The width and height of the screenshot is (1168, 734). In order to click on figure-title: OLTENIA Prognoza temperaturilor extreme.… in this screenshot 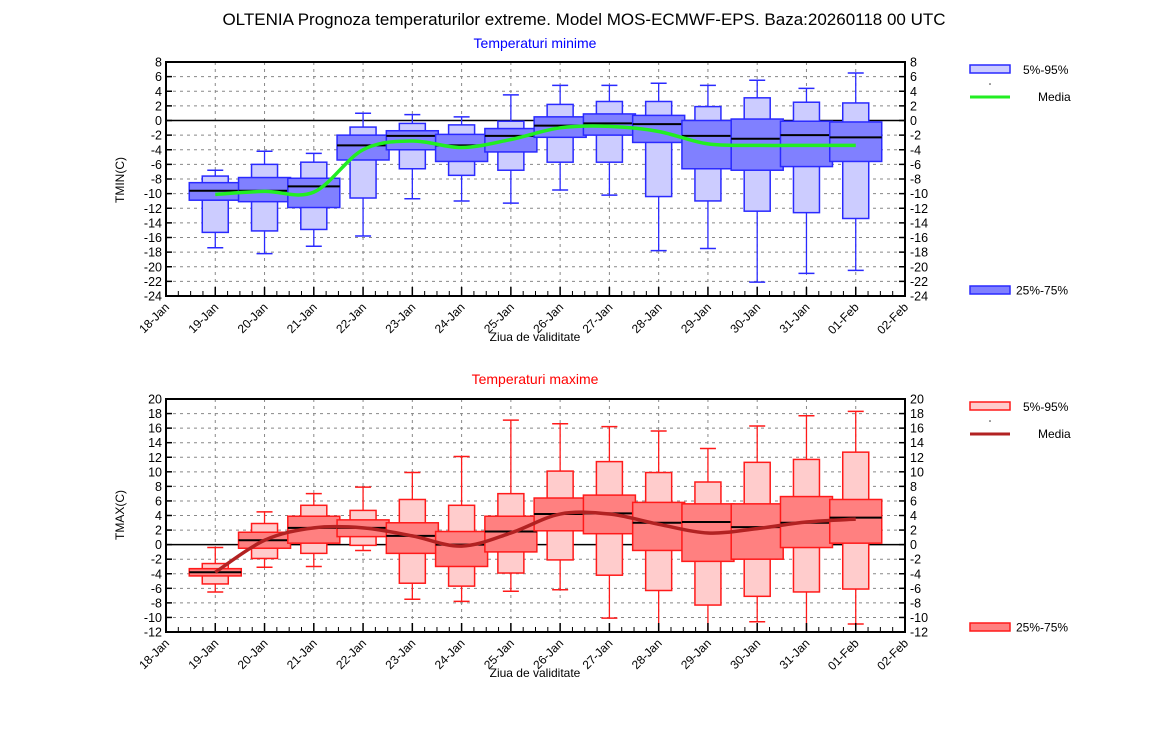, I will do `click(583, 19)`.